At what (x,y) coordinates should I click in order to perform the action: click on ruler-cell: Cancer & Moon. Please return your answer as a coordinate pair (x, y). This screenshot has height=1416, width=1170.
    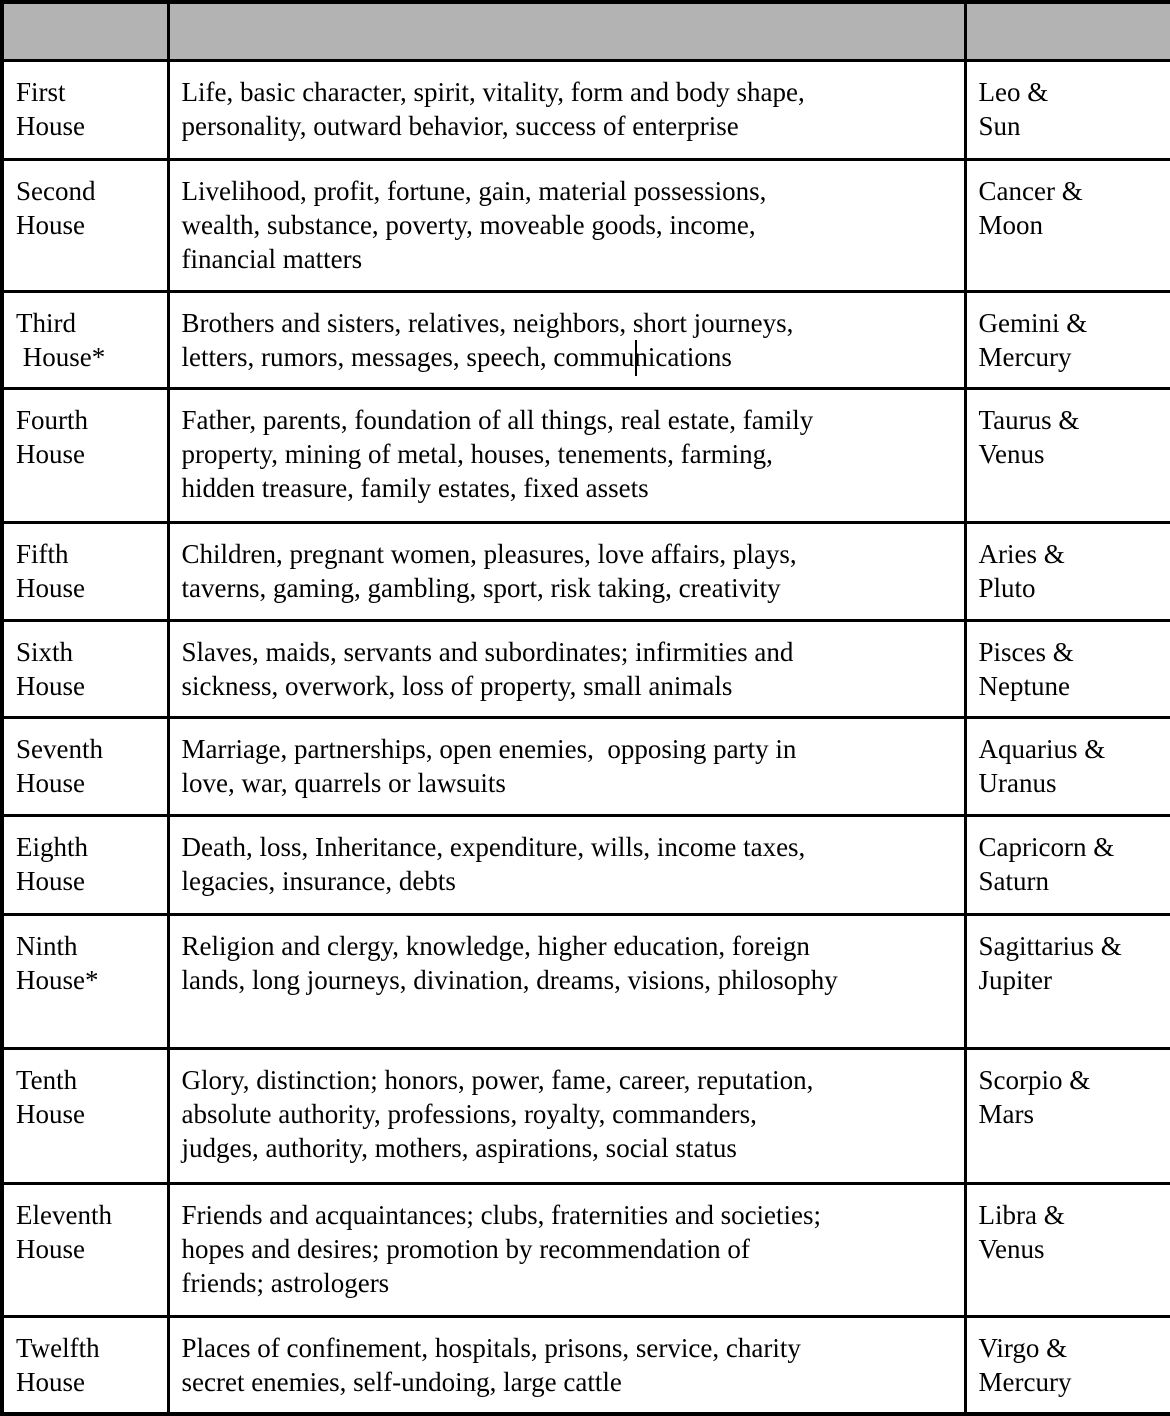
    Looking at the image, I should click on (1066, 225).